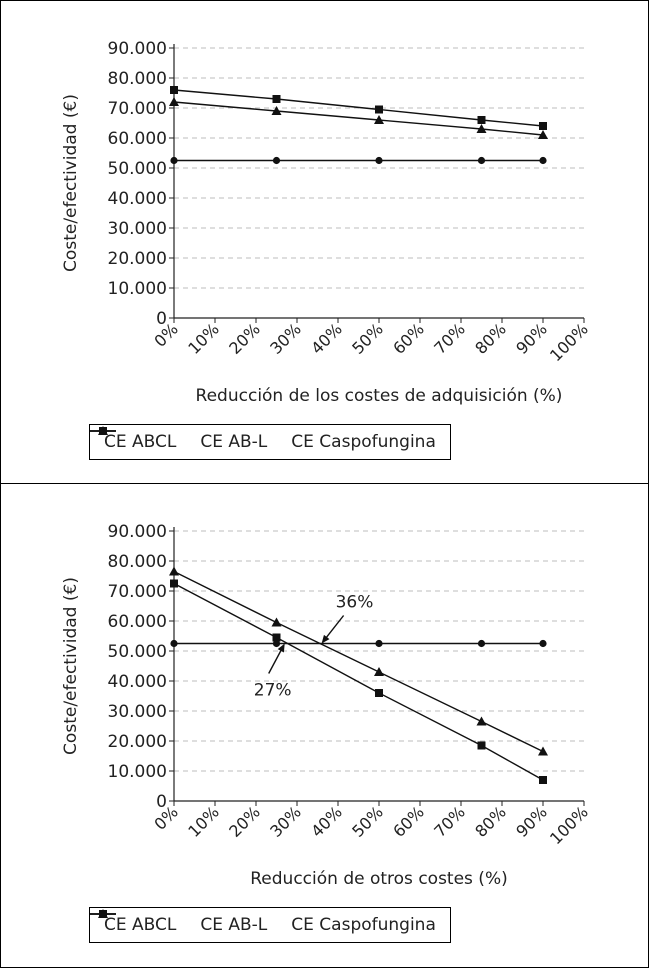 The width and height of the screenshot is (649, 968). Describe the element at coordinates (324, 483) in the screenshot. I see `panel-divider` at that location.